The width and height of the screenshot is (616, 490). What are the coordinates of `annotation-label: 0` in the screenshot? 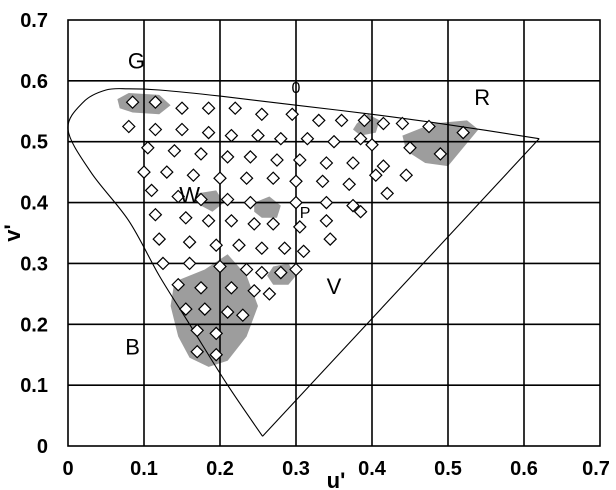 It's located at (296, 88).